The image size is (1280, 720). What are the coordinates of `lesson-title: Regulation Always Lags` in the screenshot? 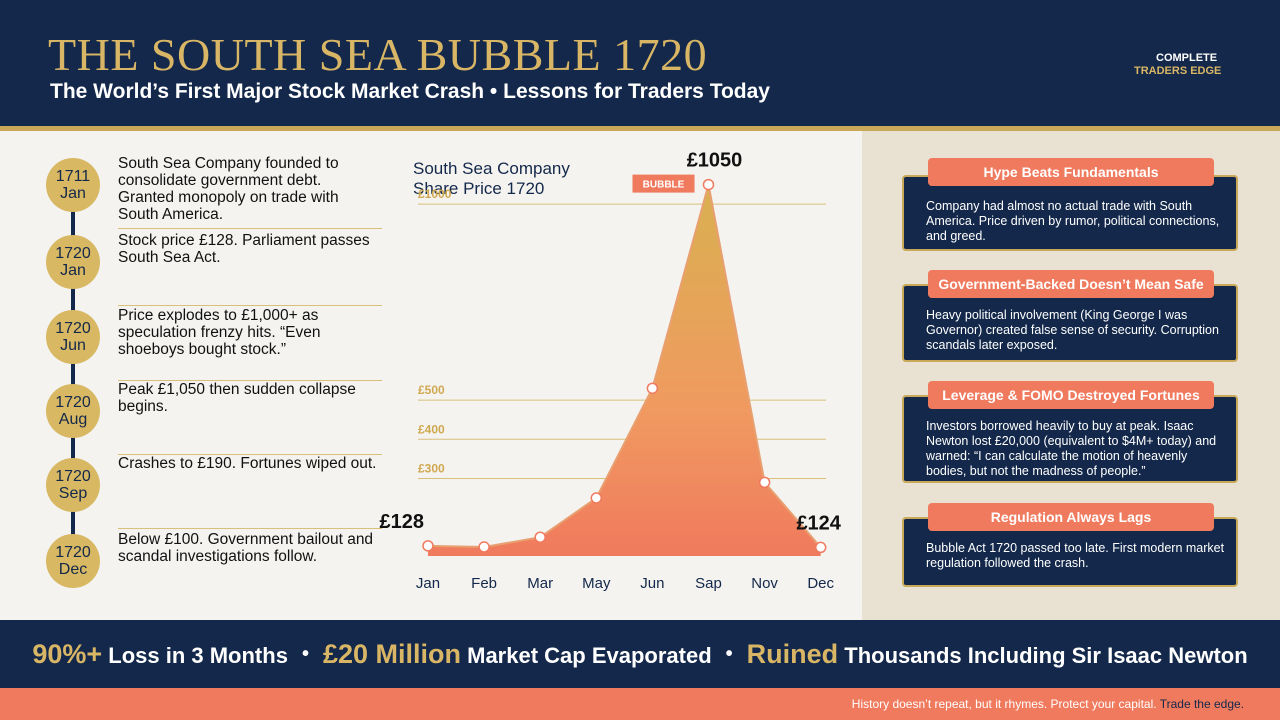 It's located at (1071, 517).